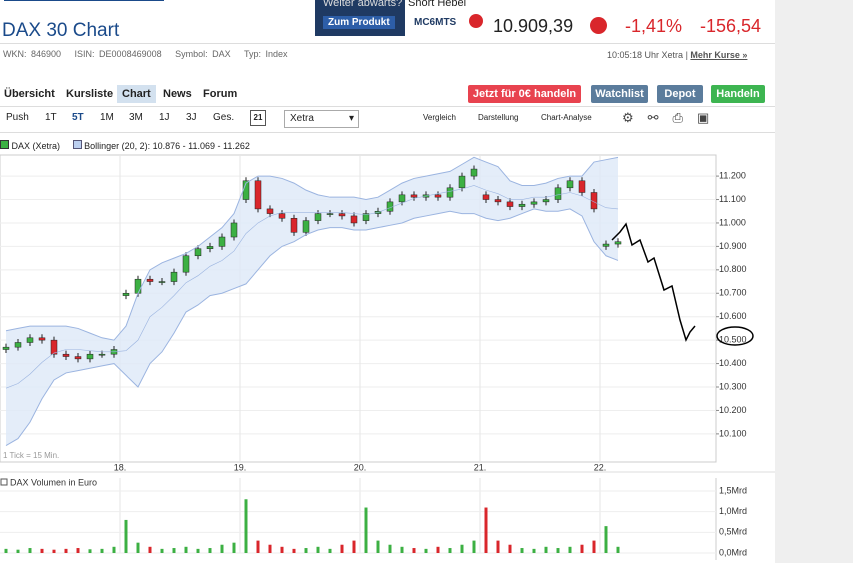 The image size is (853, 563). What do you see at coordinates (136, 117) in the screenshot?
I see `range: 3M` at bounding box center [136, 117].